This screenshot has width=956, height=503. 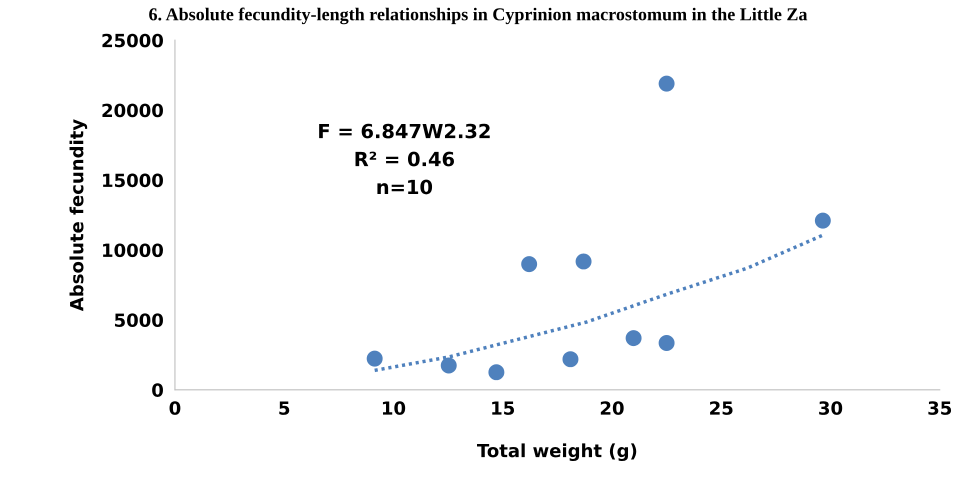 I want to click on x-tick-label: 5, so click(x=284, y=408).